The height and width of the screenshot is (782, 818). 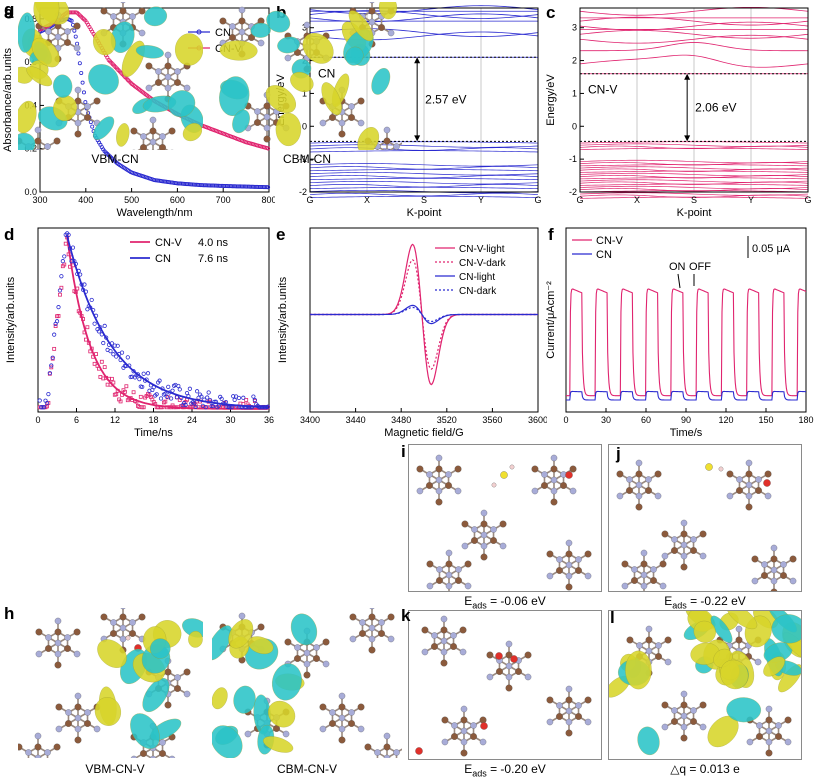 I want to click on f-xtick-label: 60, so click(x=646, y=420).